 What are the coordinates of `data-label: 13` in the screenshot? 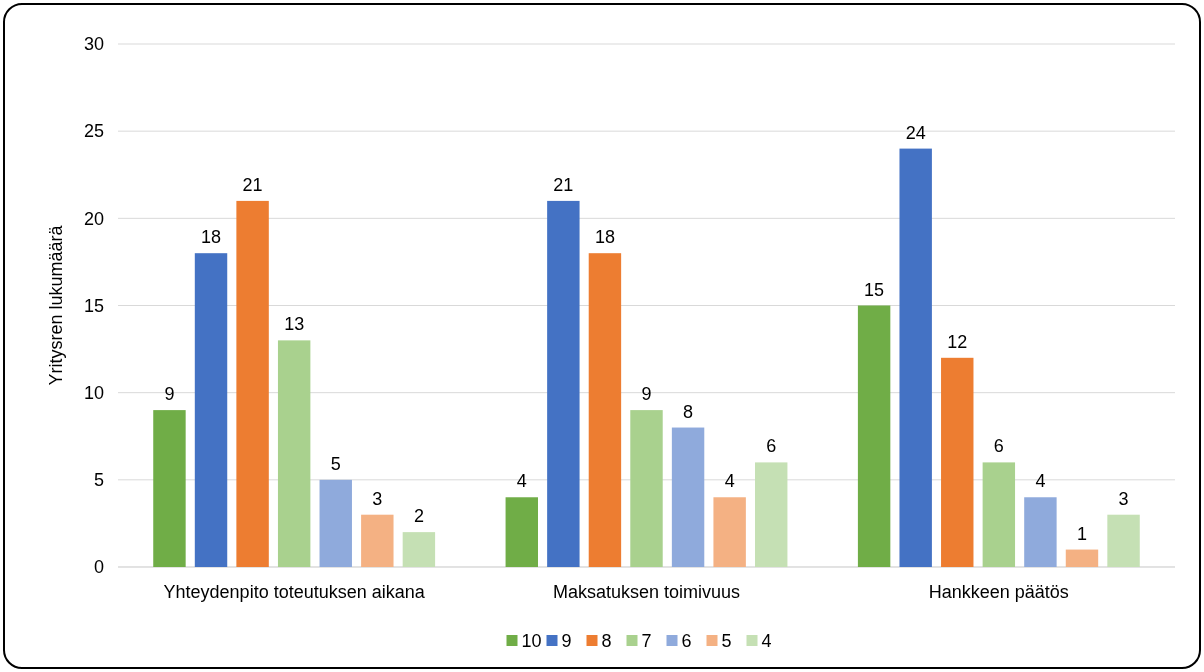 It's located at (294, 324).